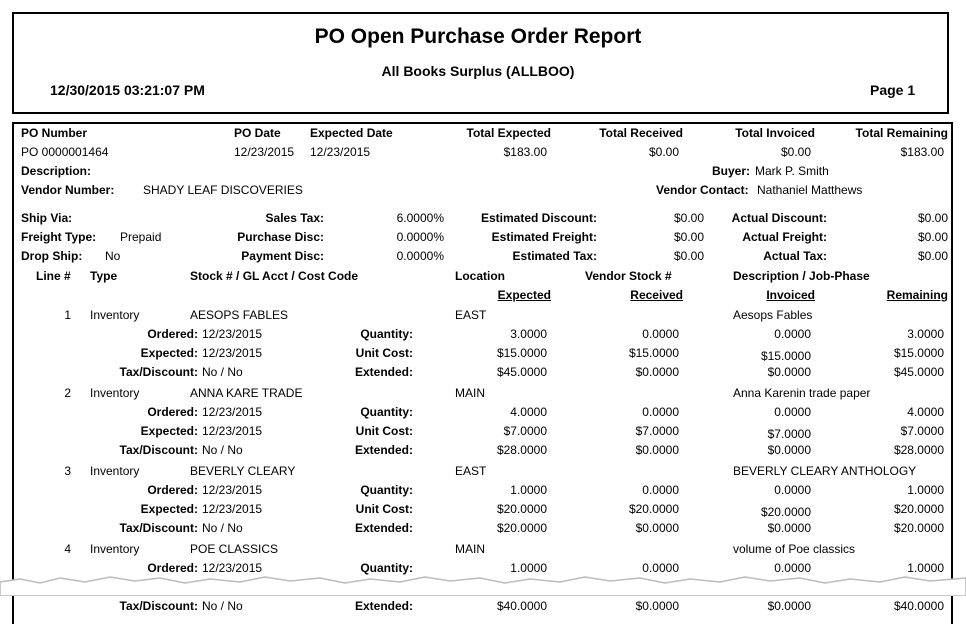 The height and width of the screenshot is (624, 966). What do you see at coordinates (918, 606) in the screenshot?
I see `ext-remaining: $40.0000` at bounding box center [918, 606].